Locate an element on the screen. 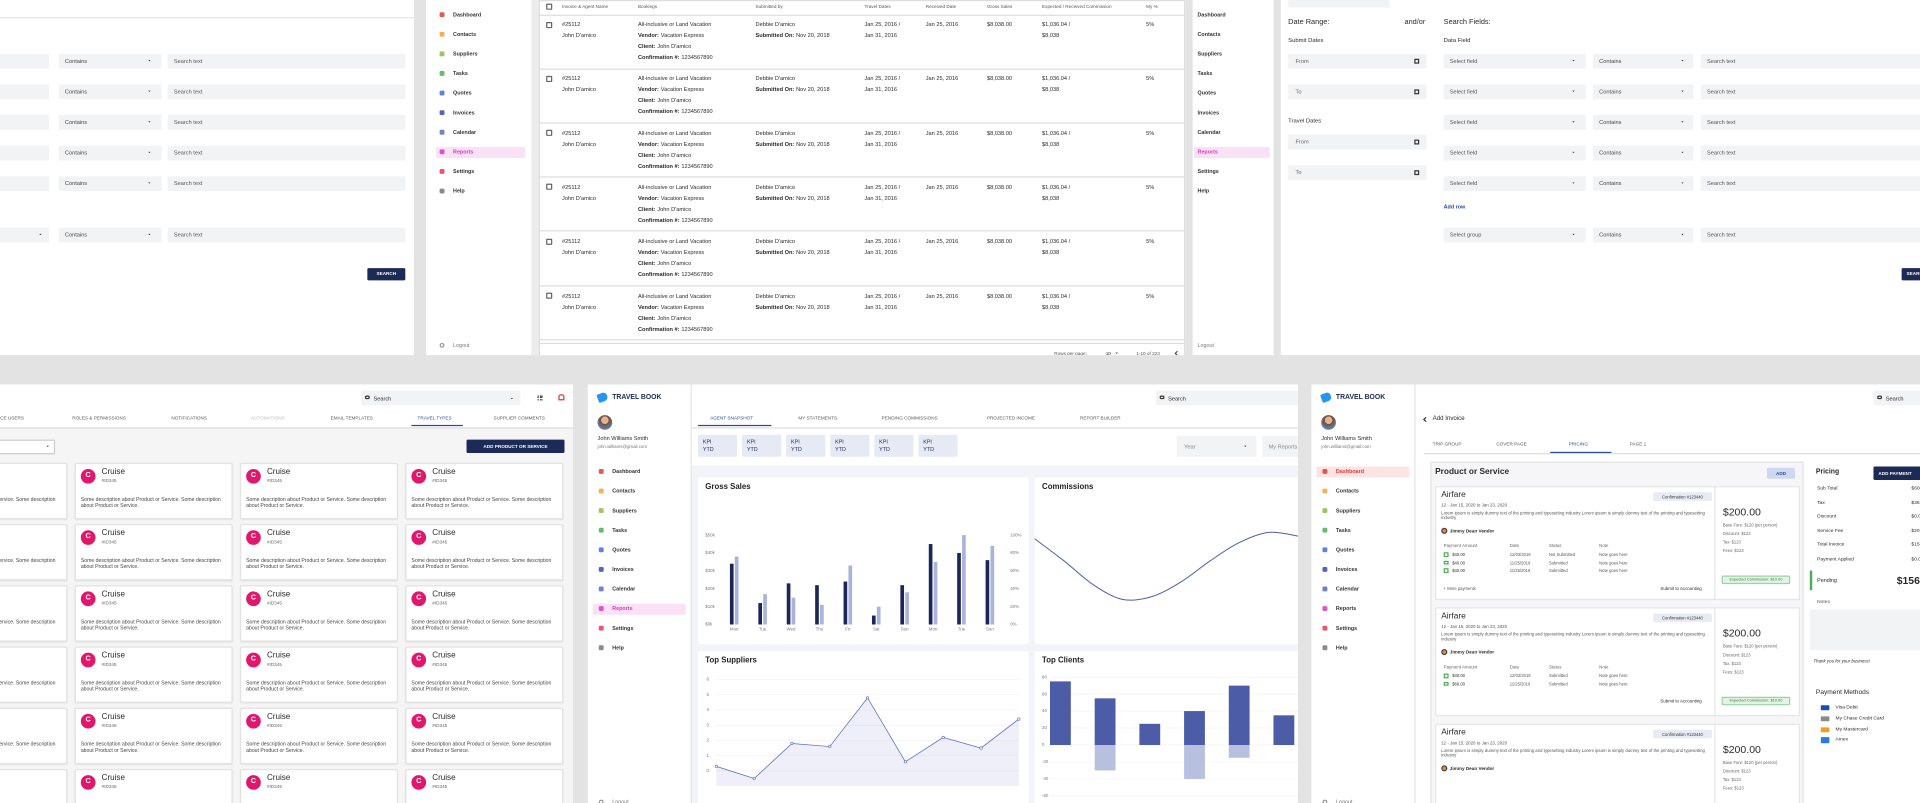 The height and width of the screenshot is (803, 1920). active-menu-bg is located at coordinates (639, 609).